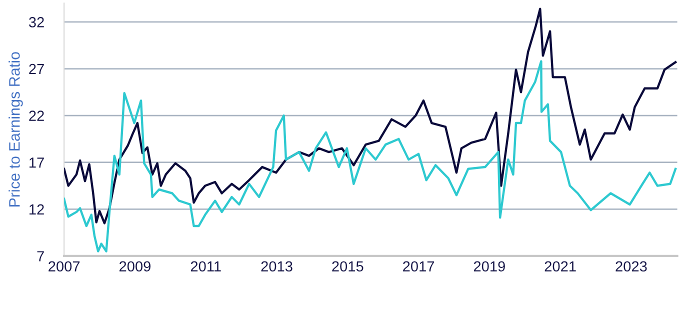 The image size is (689, 324). I want to click on y-axis-title: Price to Earnings Ratio, so click(15, 129).